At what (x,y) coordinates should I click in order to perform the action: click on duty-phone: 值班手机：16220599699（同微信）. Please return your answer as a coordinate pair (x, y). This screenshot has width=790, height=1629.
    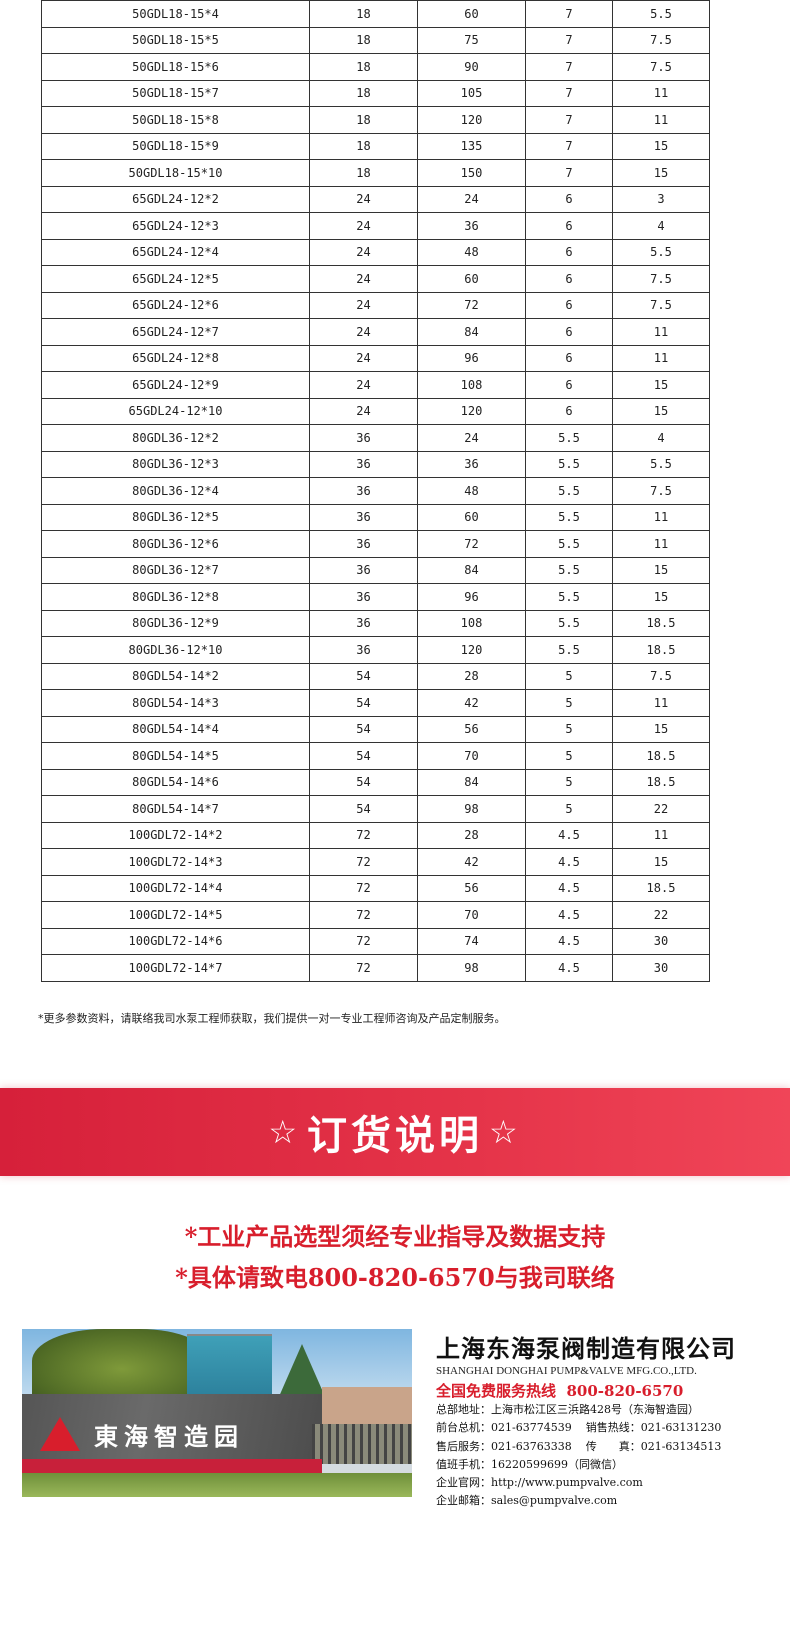
    Looking at the image, I should click on (529, 1464).